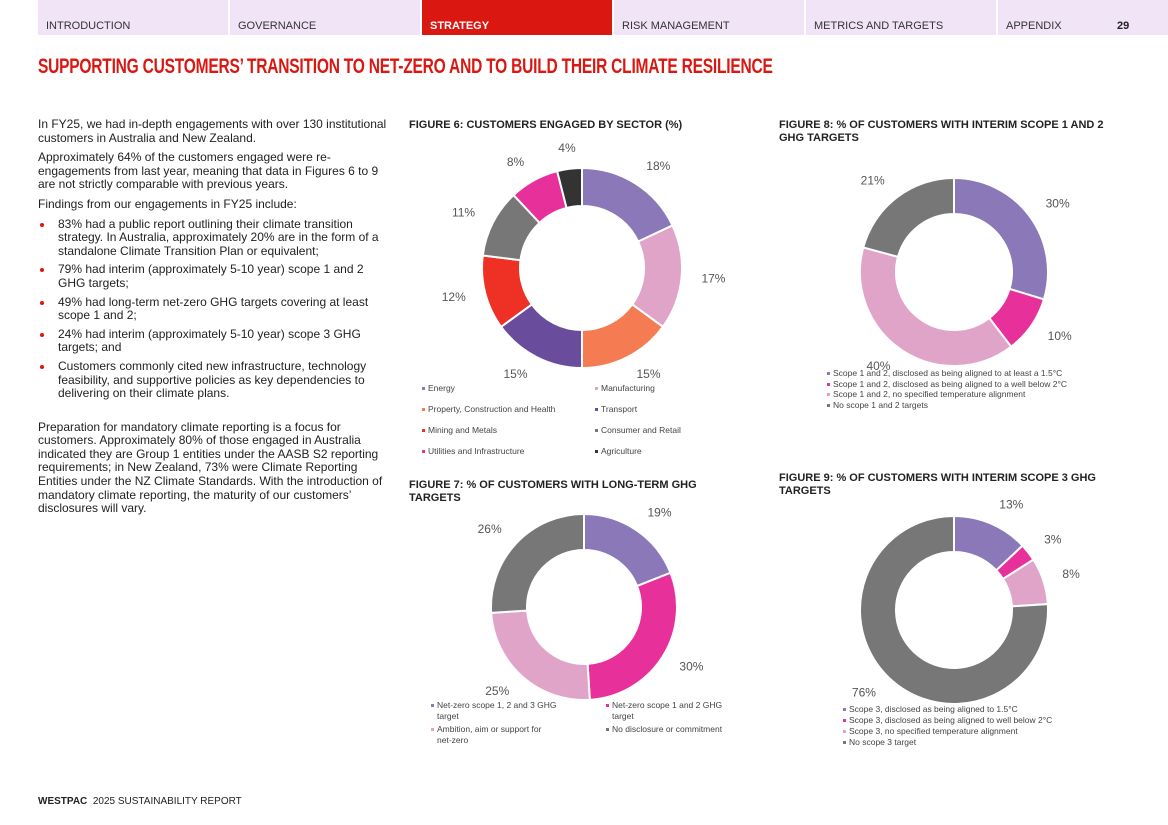 This screenshot has width=1168, height=825. Describe the element at coordinates (680, 409) in the screenshot. I see `legend-item: Transport` at that location.